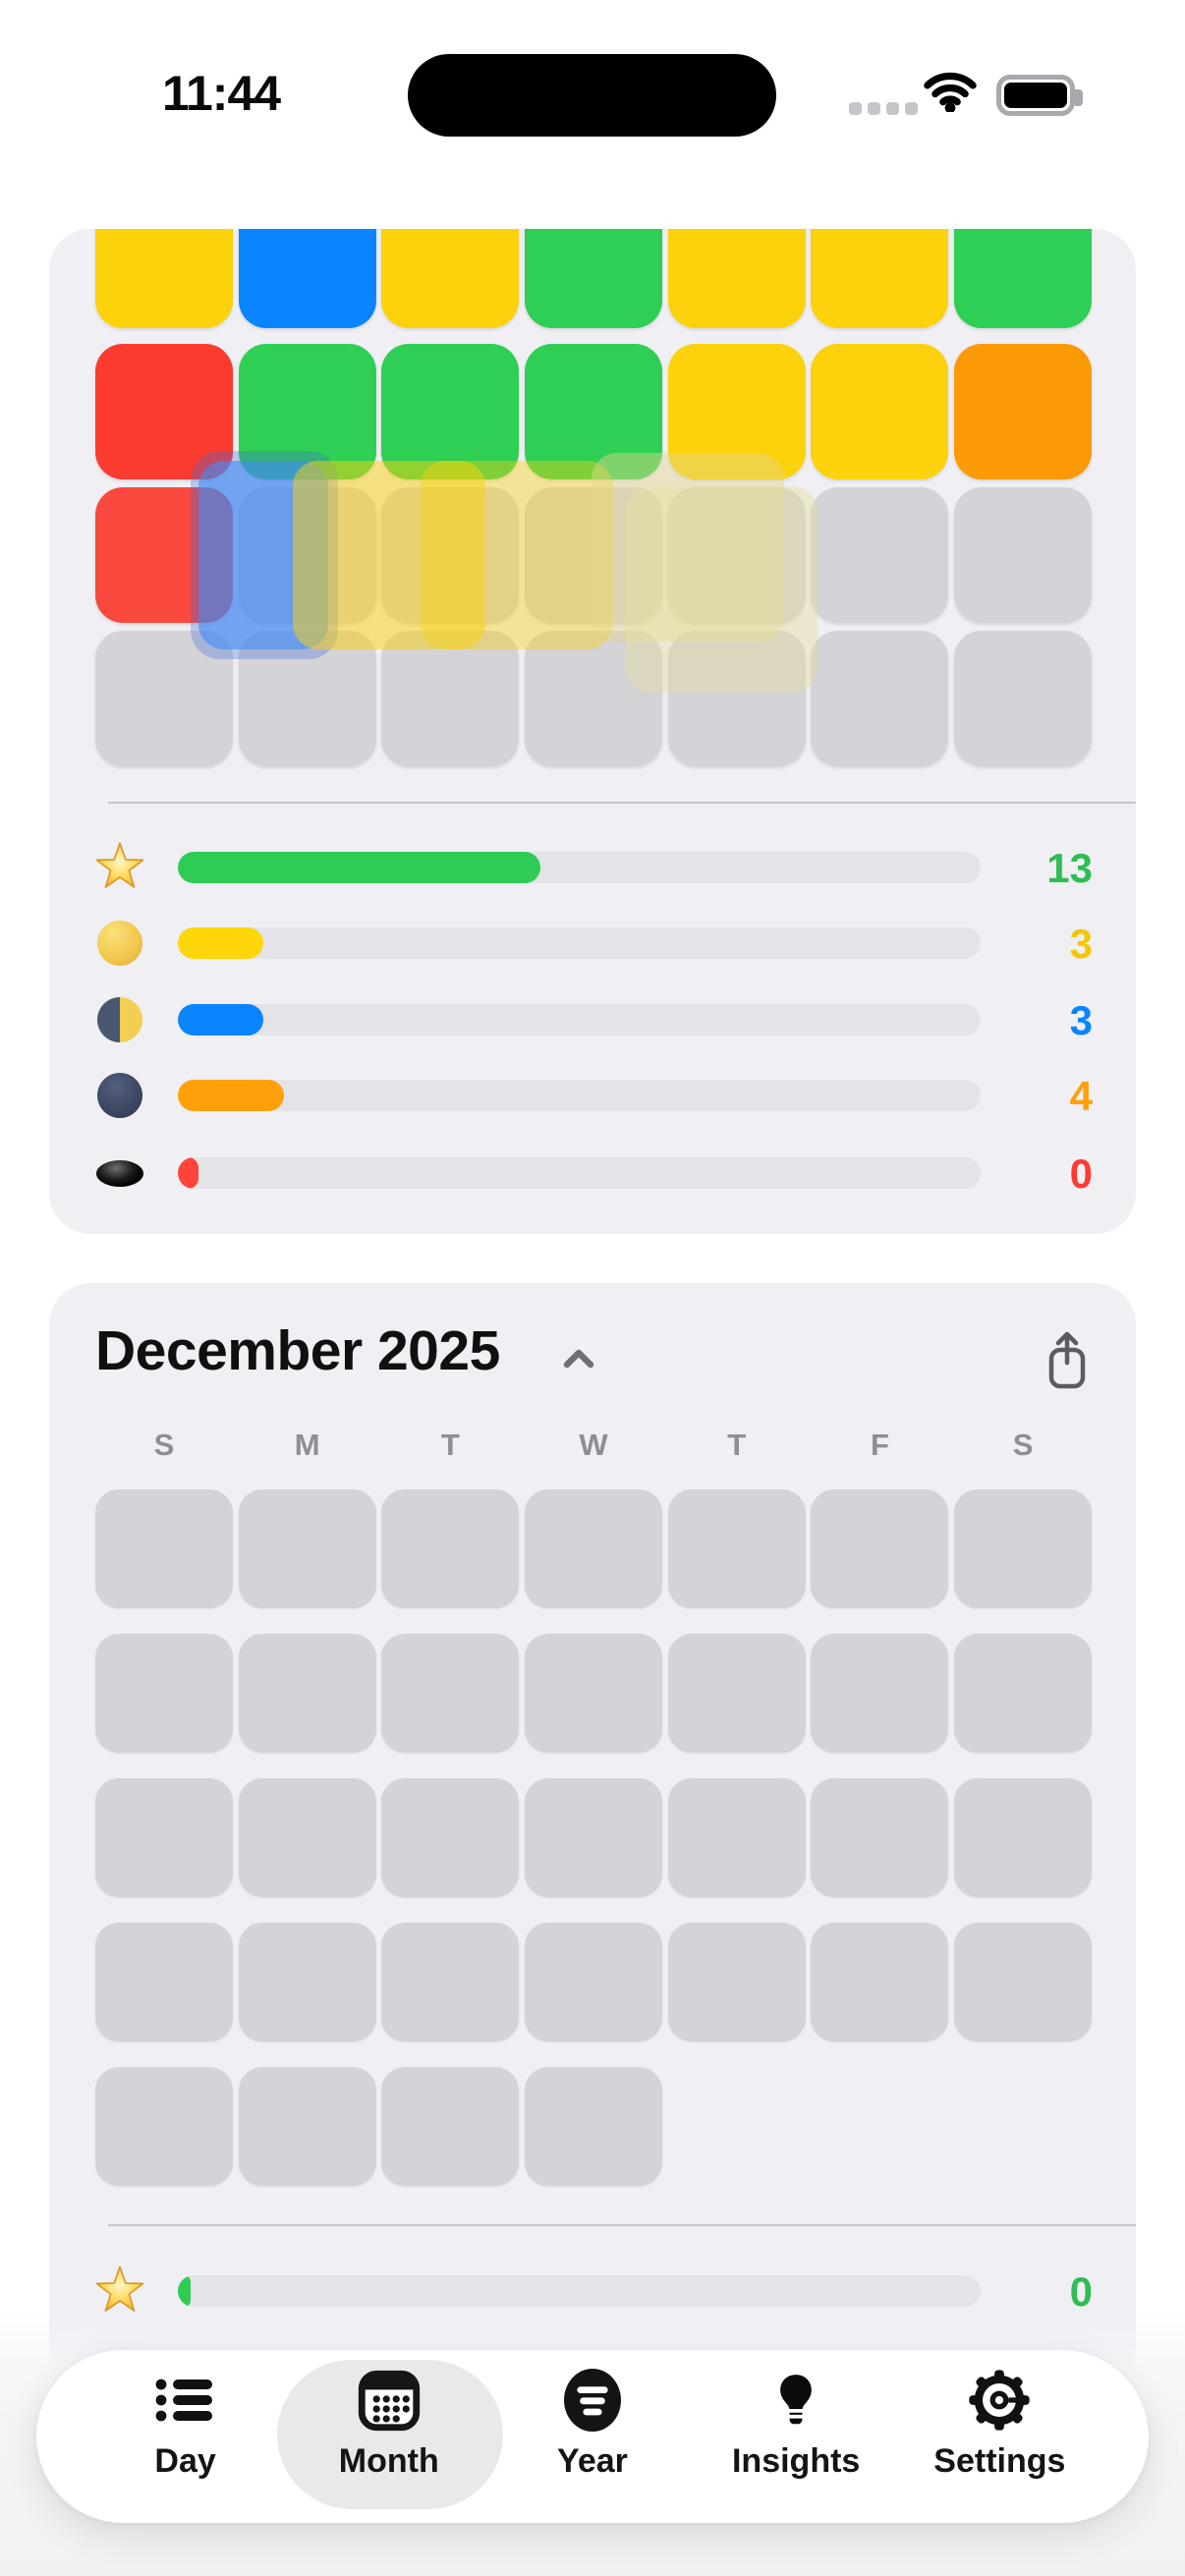  What do you see at coordinates (1000, 2436) in the screenshot?
I see `tab-settings: Settings` at bounding box center [1000, 2436].